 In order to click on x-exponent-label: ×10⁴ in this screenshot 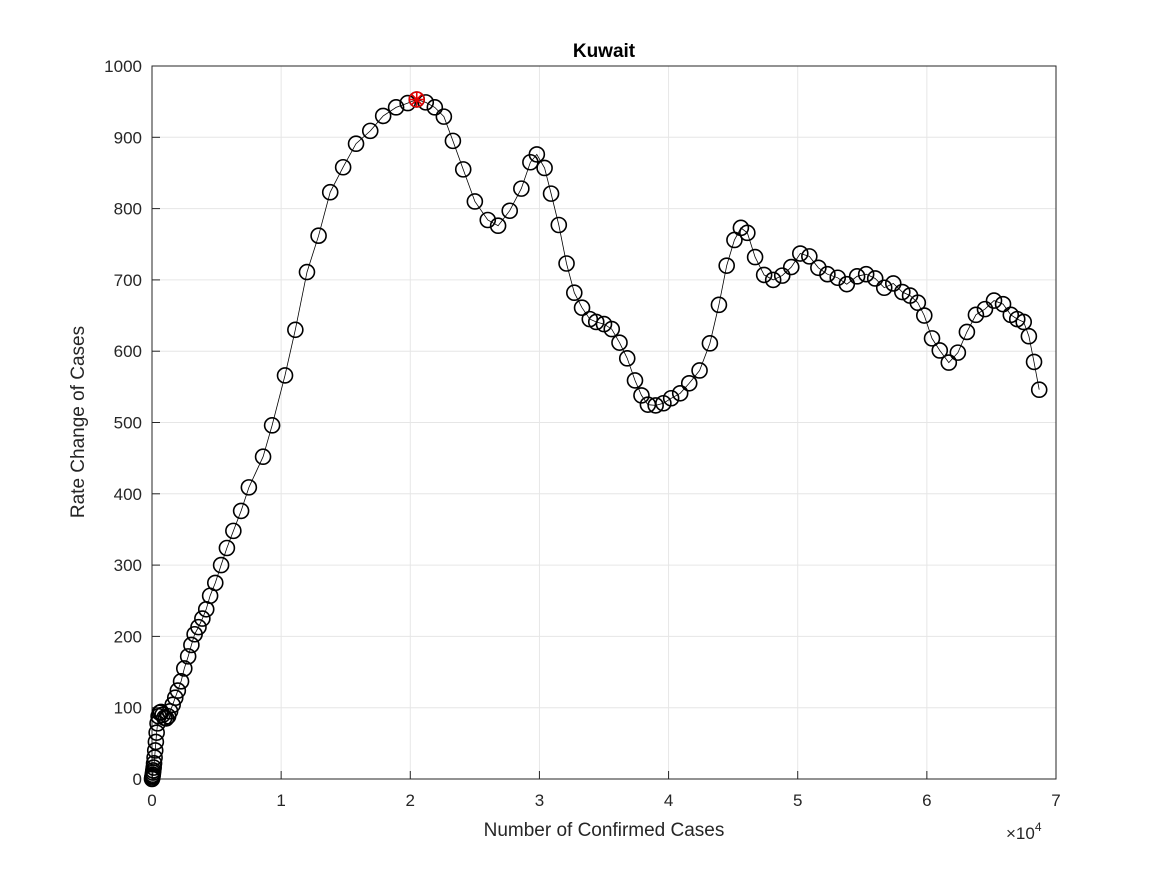, I will do `click(1024, 831)`.